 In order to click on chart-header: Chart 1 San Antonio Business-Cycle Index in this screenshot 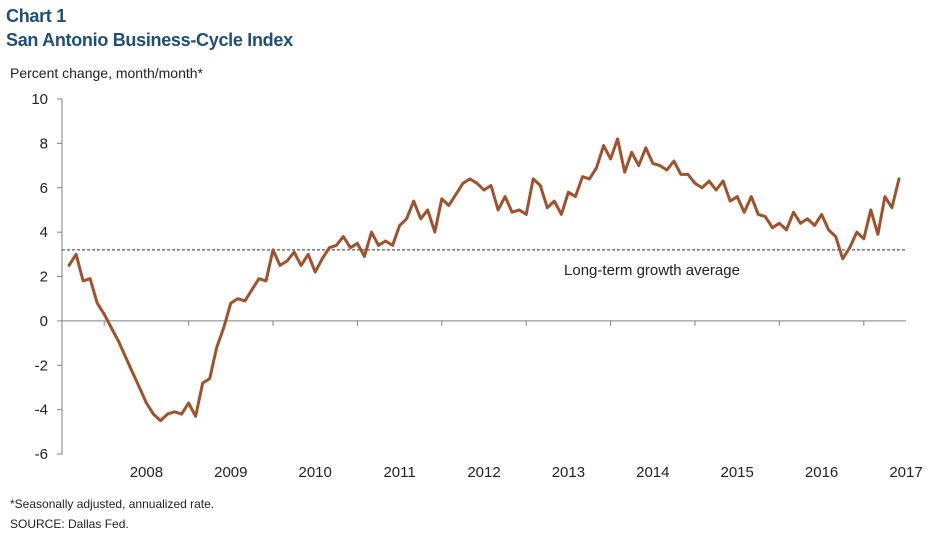, I will do `click(149, 28)`.